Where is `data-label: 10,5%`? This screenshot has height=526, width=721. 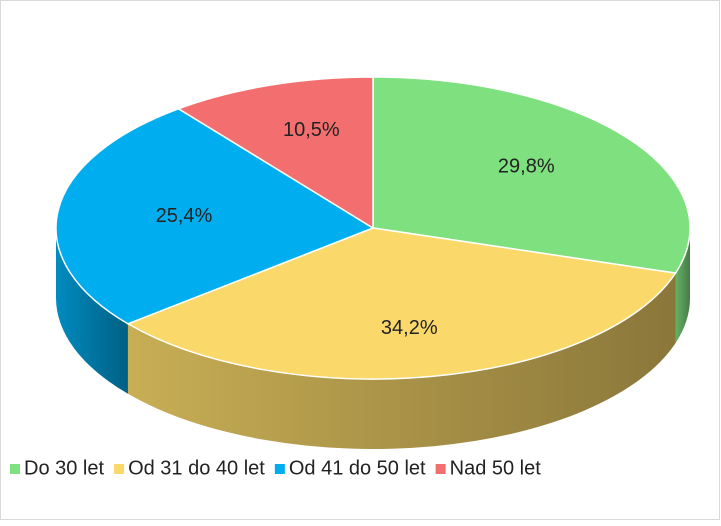 data-label: 10,5% is located at coordinates (311, 130).